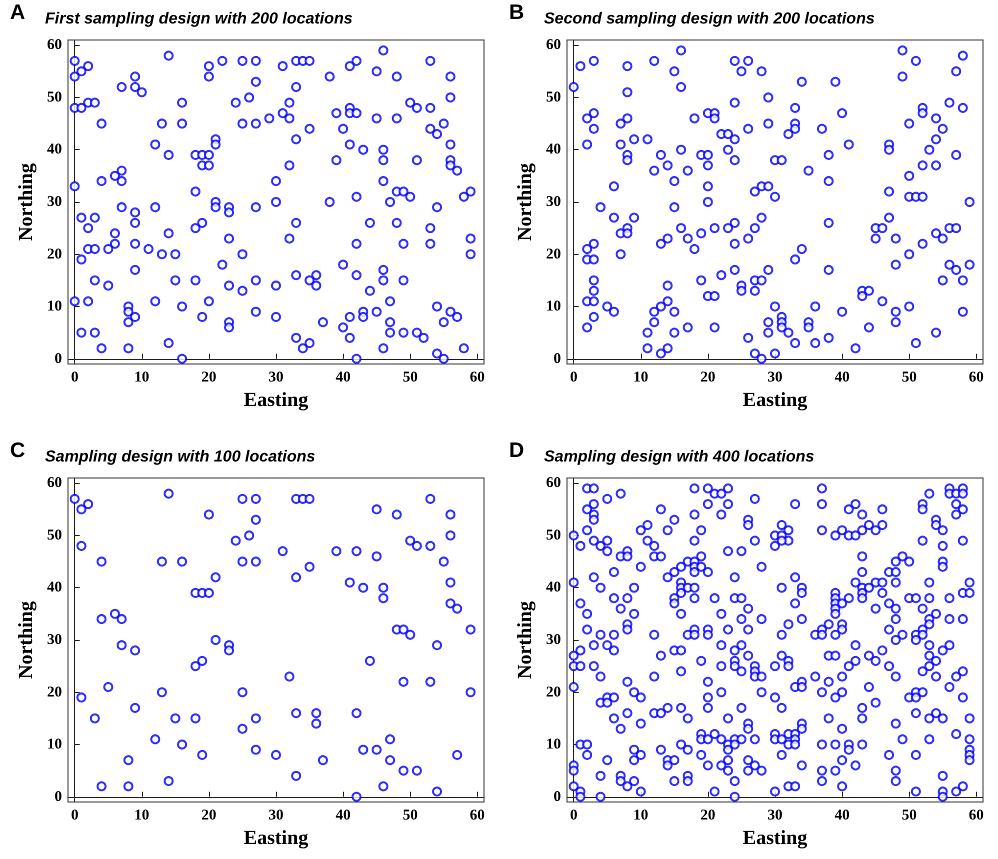 The width and height of the screenshot is (998, 859). What do you see at coordinates (679, 457) in the screenshot?
I see `chart-title: Sampling design with 400 locations` at bounding box center [679, 457].